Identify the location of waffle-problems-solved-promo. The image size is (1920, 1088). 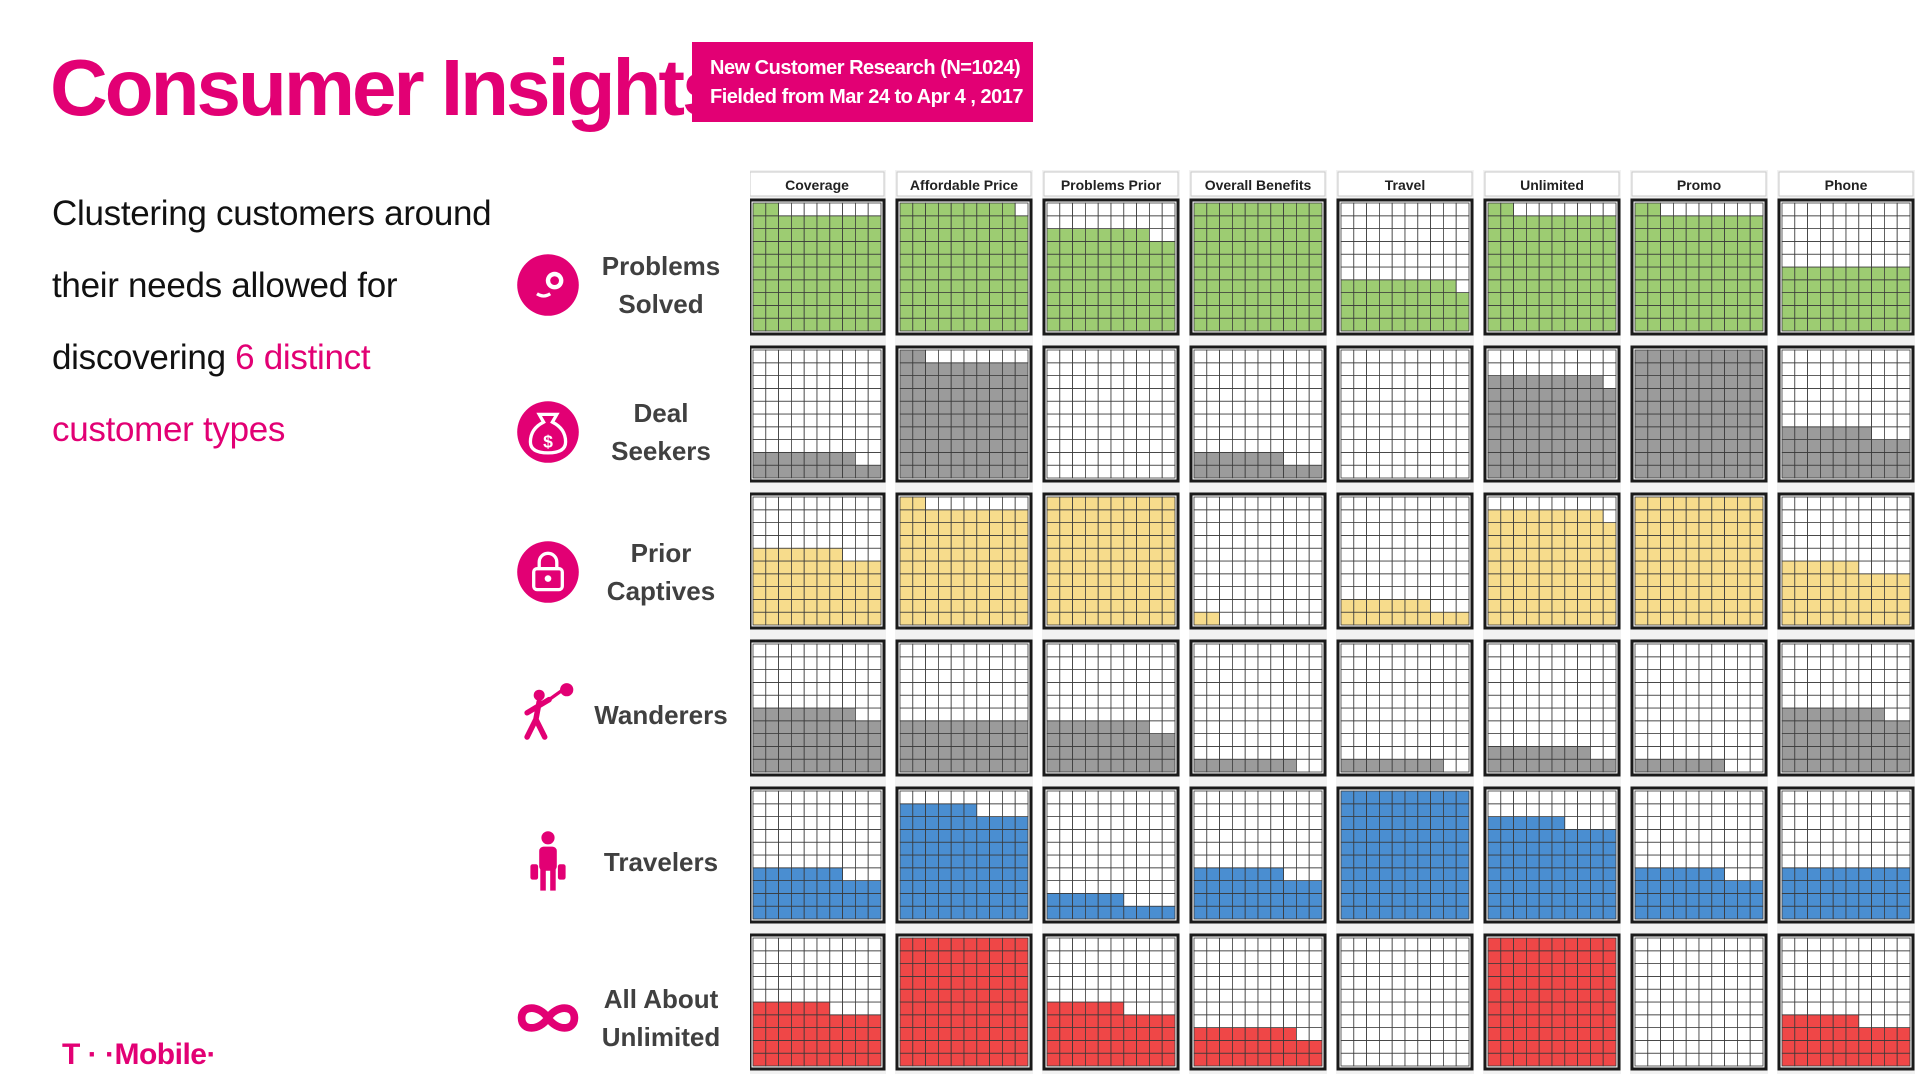
(1699, 267).